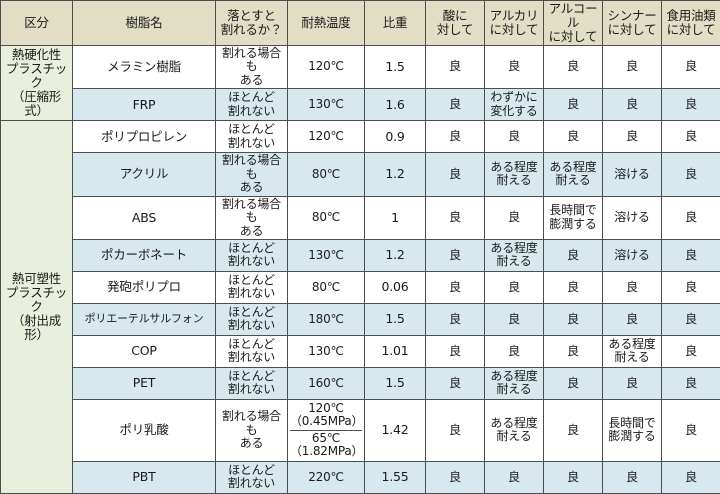 Image resolution: width=720 pixels, height=494 pixels. Describe the element at coordinates (251, 16) in the screenshot. I see `column-header-drop-break-line1: 落とすと` at that location.